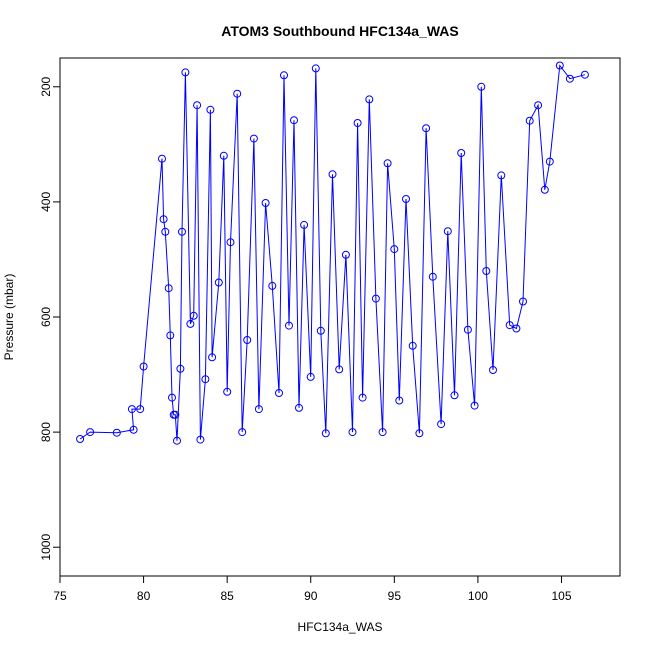 This screenshot has width=650, height=650. Describe the element at coordinates (311, 596) in the screenshot. I see `x-tick-label: 90` at that location.